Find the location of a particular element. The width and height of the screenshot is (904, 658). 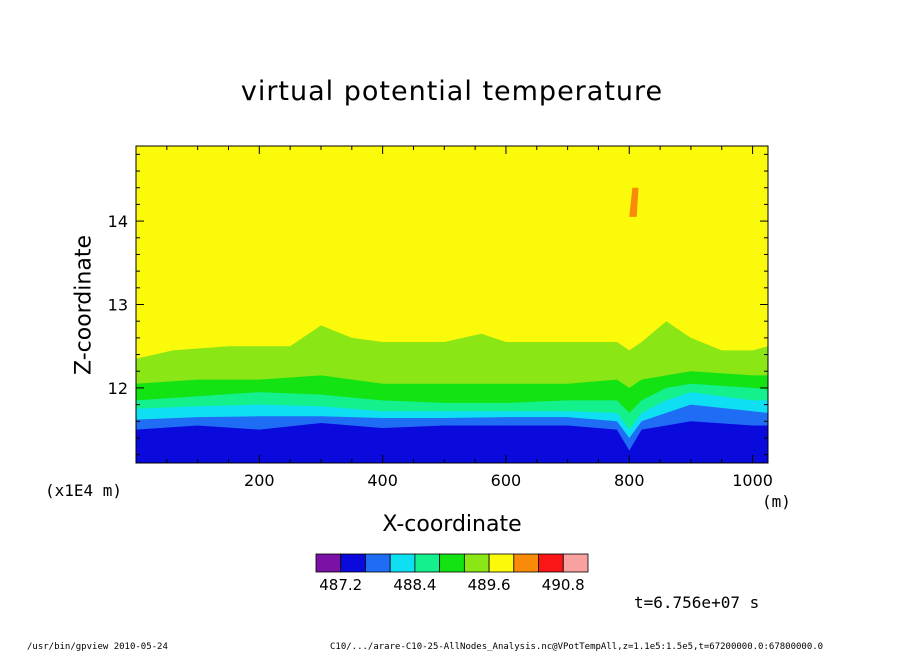

x-tick-label: 800 is located at coordinates (629, 480).